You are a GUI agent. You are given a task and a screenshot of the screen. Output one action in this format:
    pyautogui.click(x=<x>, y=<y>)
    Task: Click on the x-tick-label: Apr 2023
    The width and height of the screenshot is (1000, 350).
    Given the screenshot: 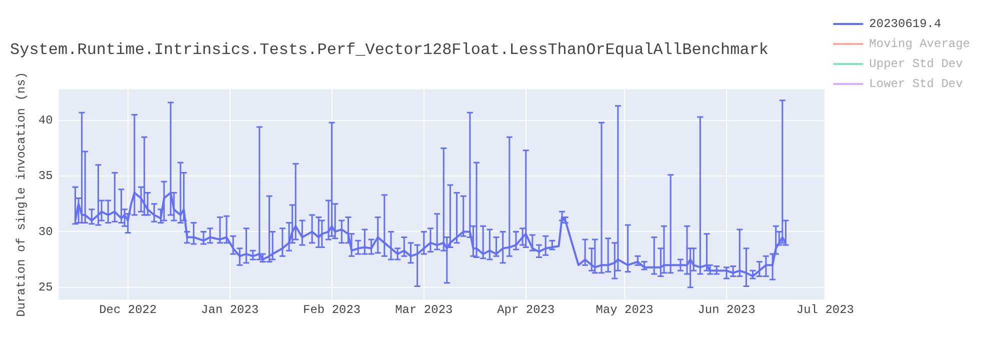 What is the action you would take?
    pyautogui.click(x=526, y=309)
    